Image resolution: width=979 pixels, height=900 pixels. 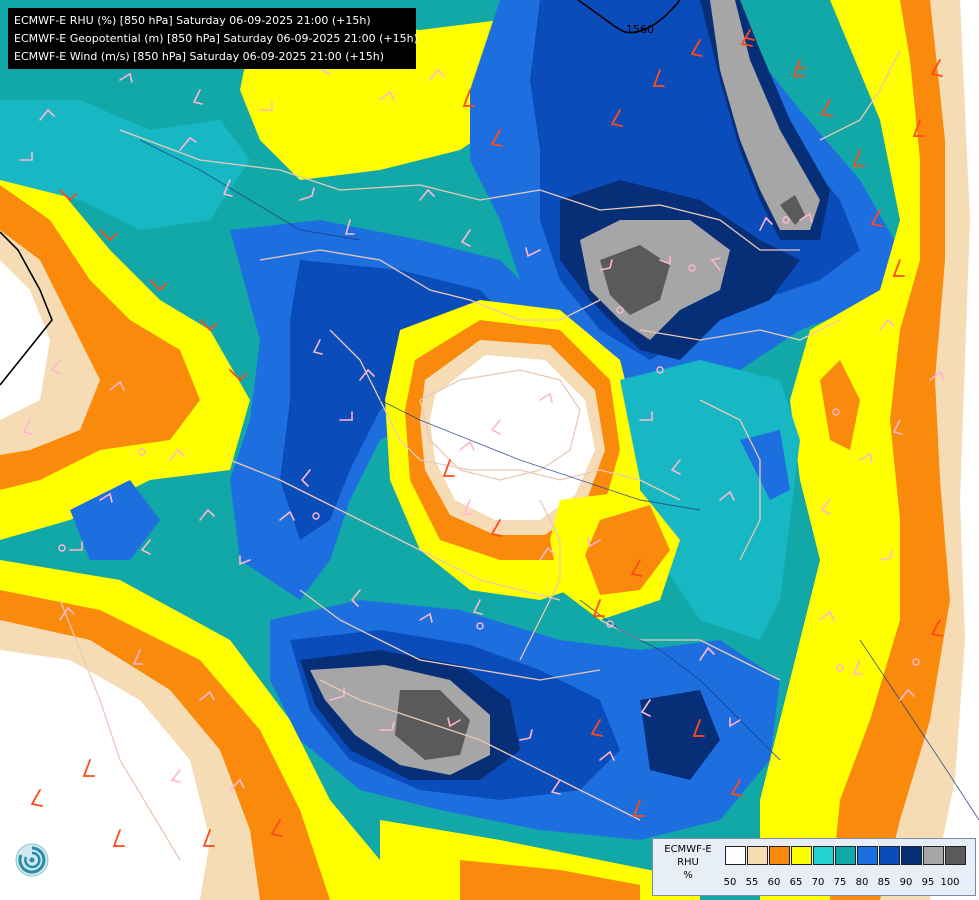 I want to click on legend-tick-label: 90, so click(x=906, y=882).